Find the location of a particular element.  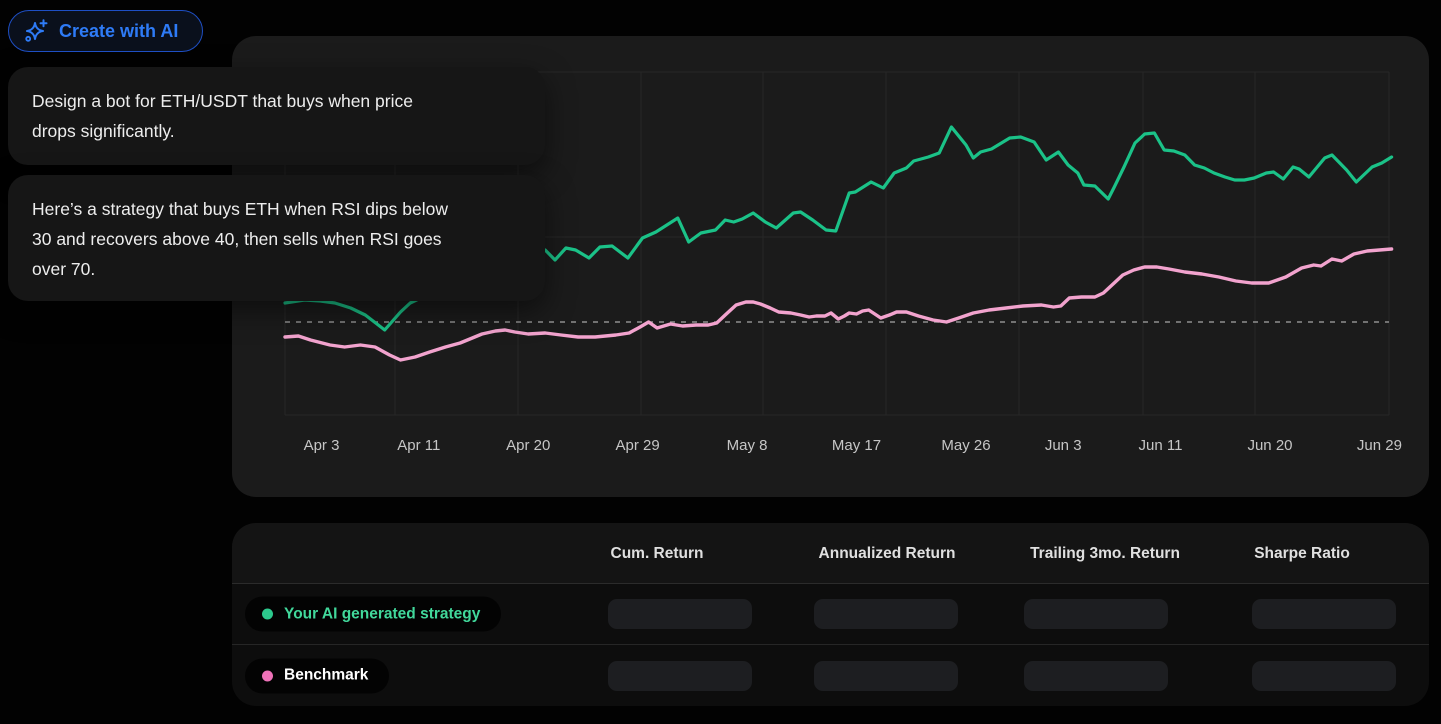

table-row-strategy: Your AI generated strategy is located at coordinates (830, 614).